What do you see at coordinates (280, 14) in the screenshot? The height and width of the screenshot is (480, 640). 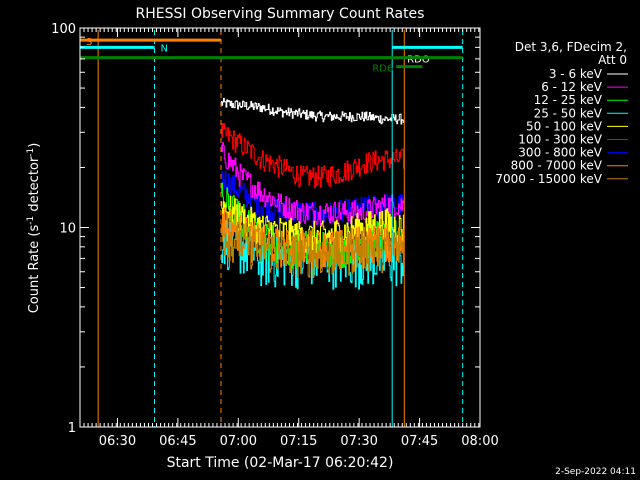 I see `chart-title: RHESSI Observing Summary Count Rates` at bounding box center [280, 14].